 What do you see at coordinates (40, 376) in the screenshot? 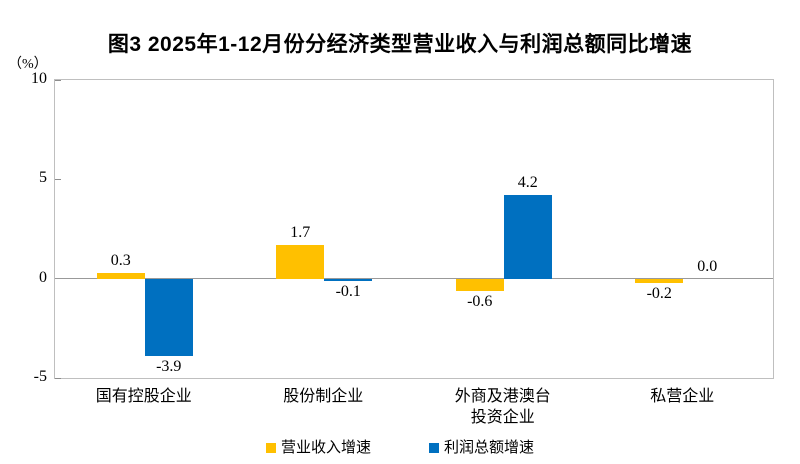
I see `y-tick-label: -5` at bounding box center [40, 376].